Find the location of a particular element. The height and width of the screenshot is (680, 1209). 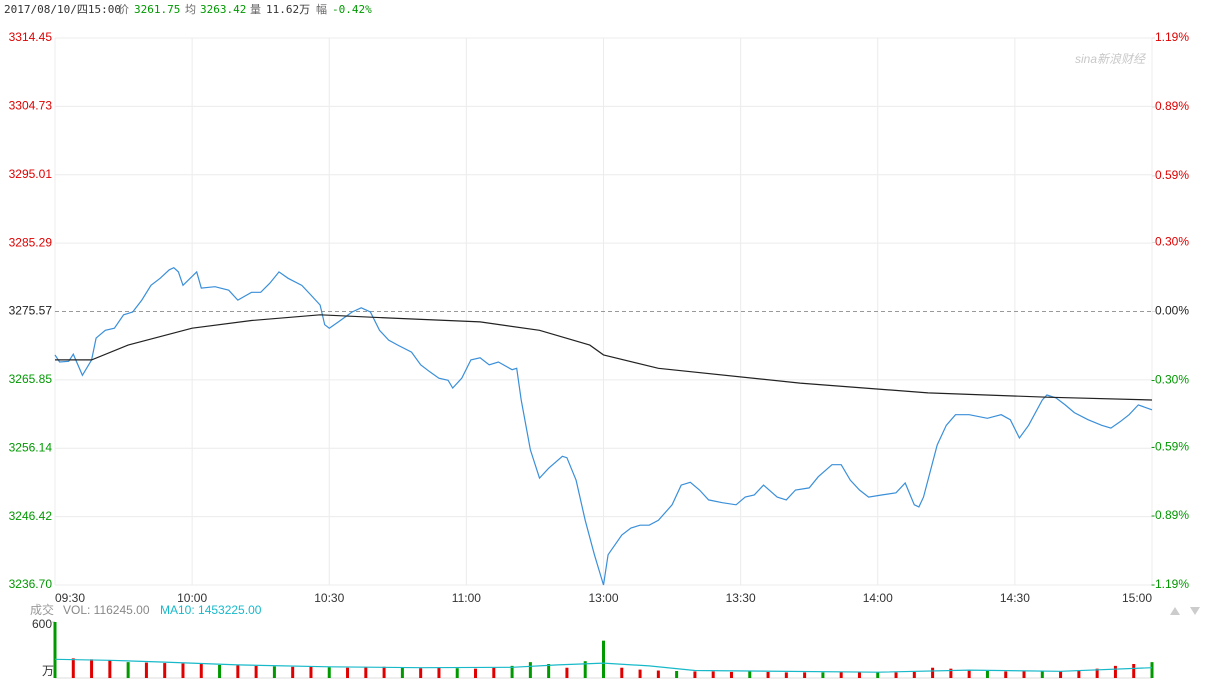

header-datetime: 2017/08/10/四15:00 is located at coordinates (62, 9).